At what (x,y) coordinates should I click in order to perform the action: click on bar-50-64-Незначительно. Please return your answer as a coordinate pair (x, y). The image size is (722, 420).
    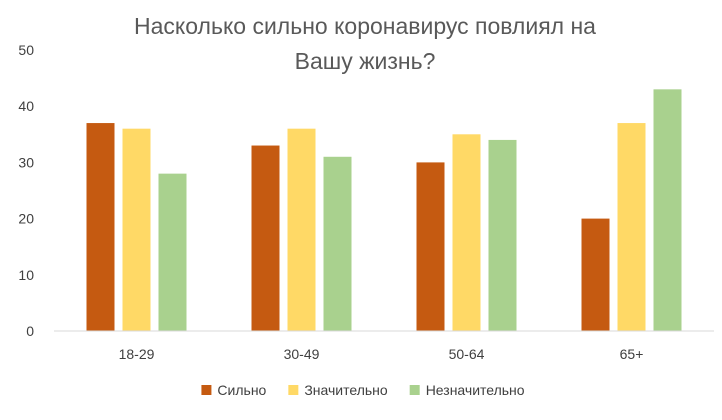
    Looking at the image, I should click on (502, 235).